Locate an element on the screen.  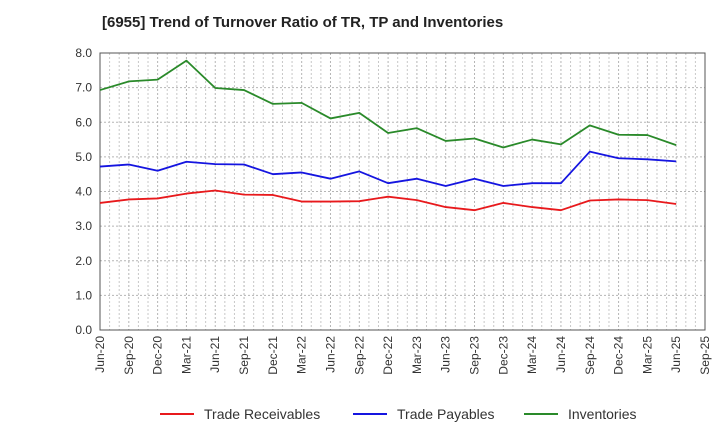
y-tick-label: 1.0 is located at coordinates (83, 295).